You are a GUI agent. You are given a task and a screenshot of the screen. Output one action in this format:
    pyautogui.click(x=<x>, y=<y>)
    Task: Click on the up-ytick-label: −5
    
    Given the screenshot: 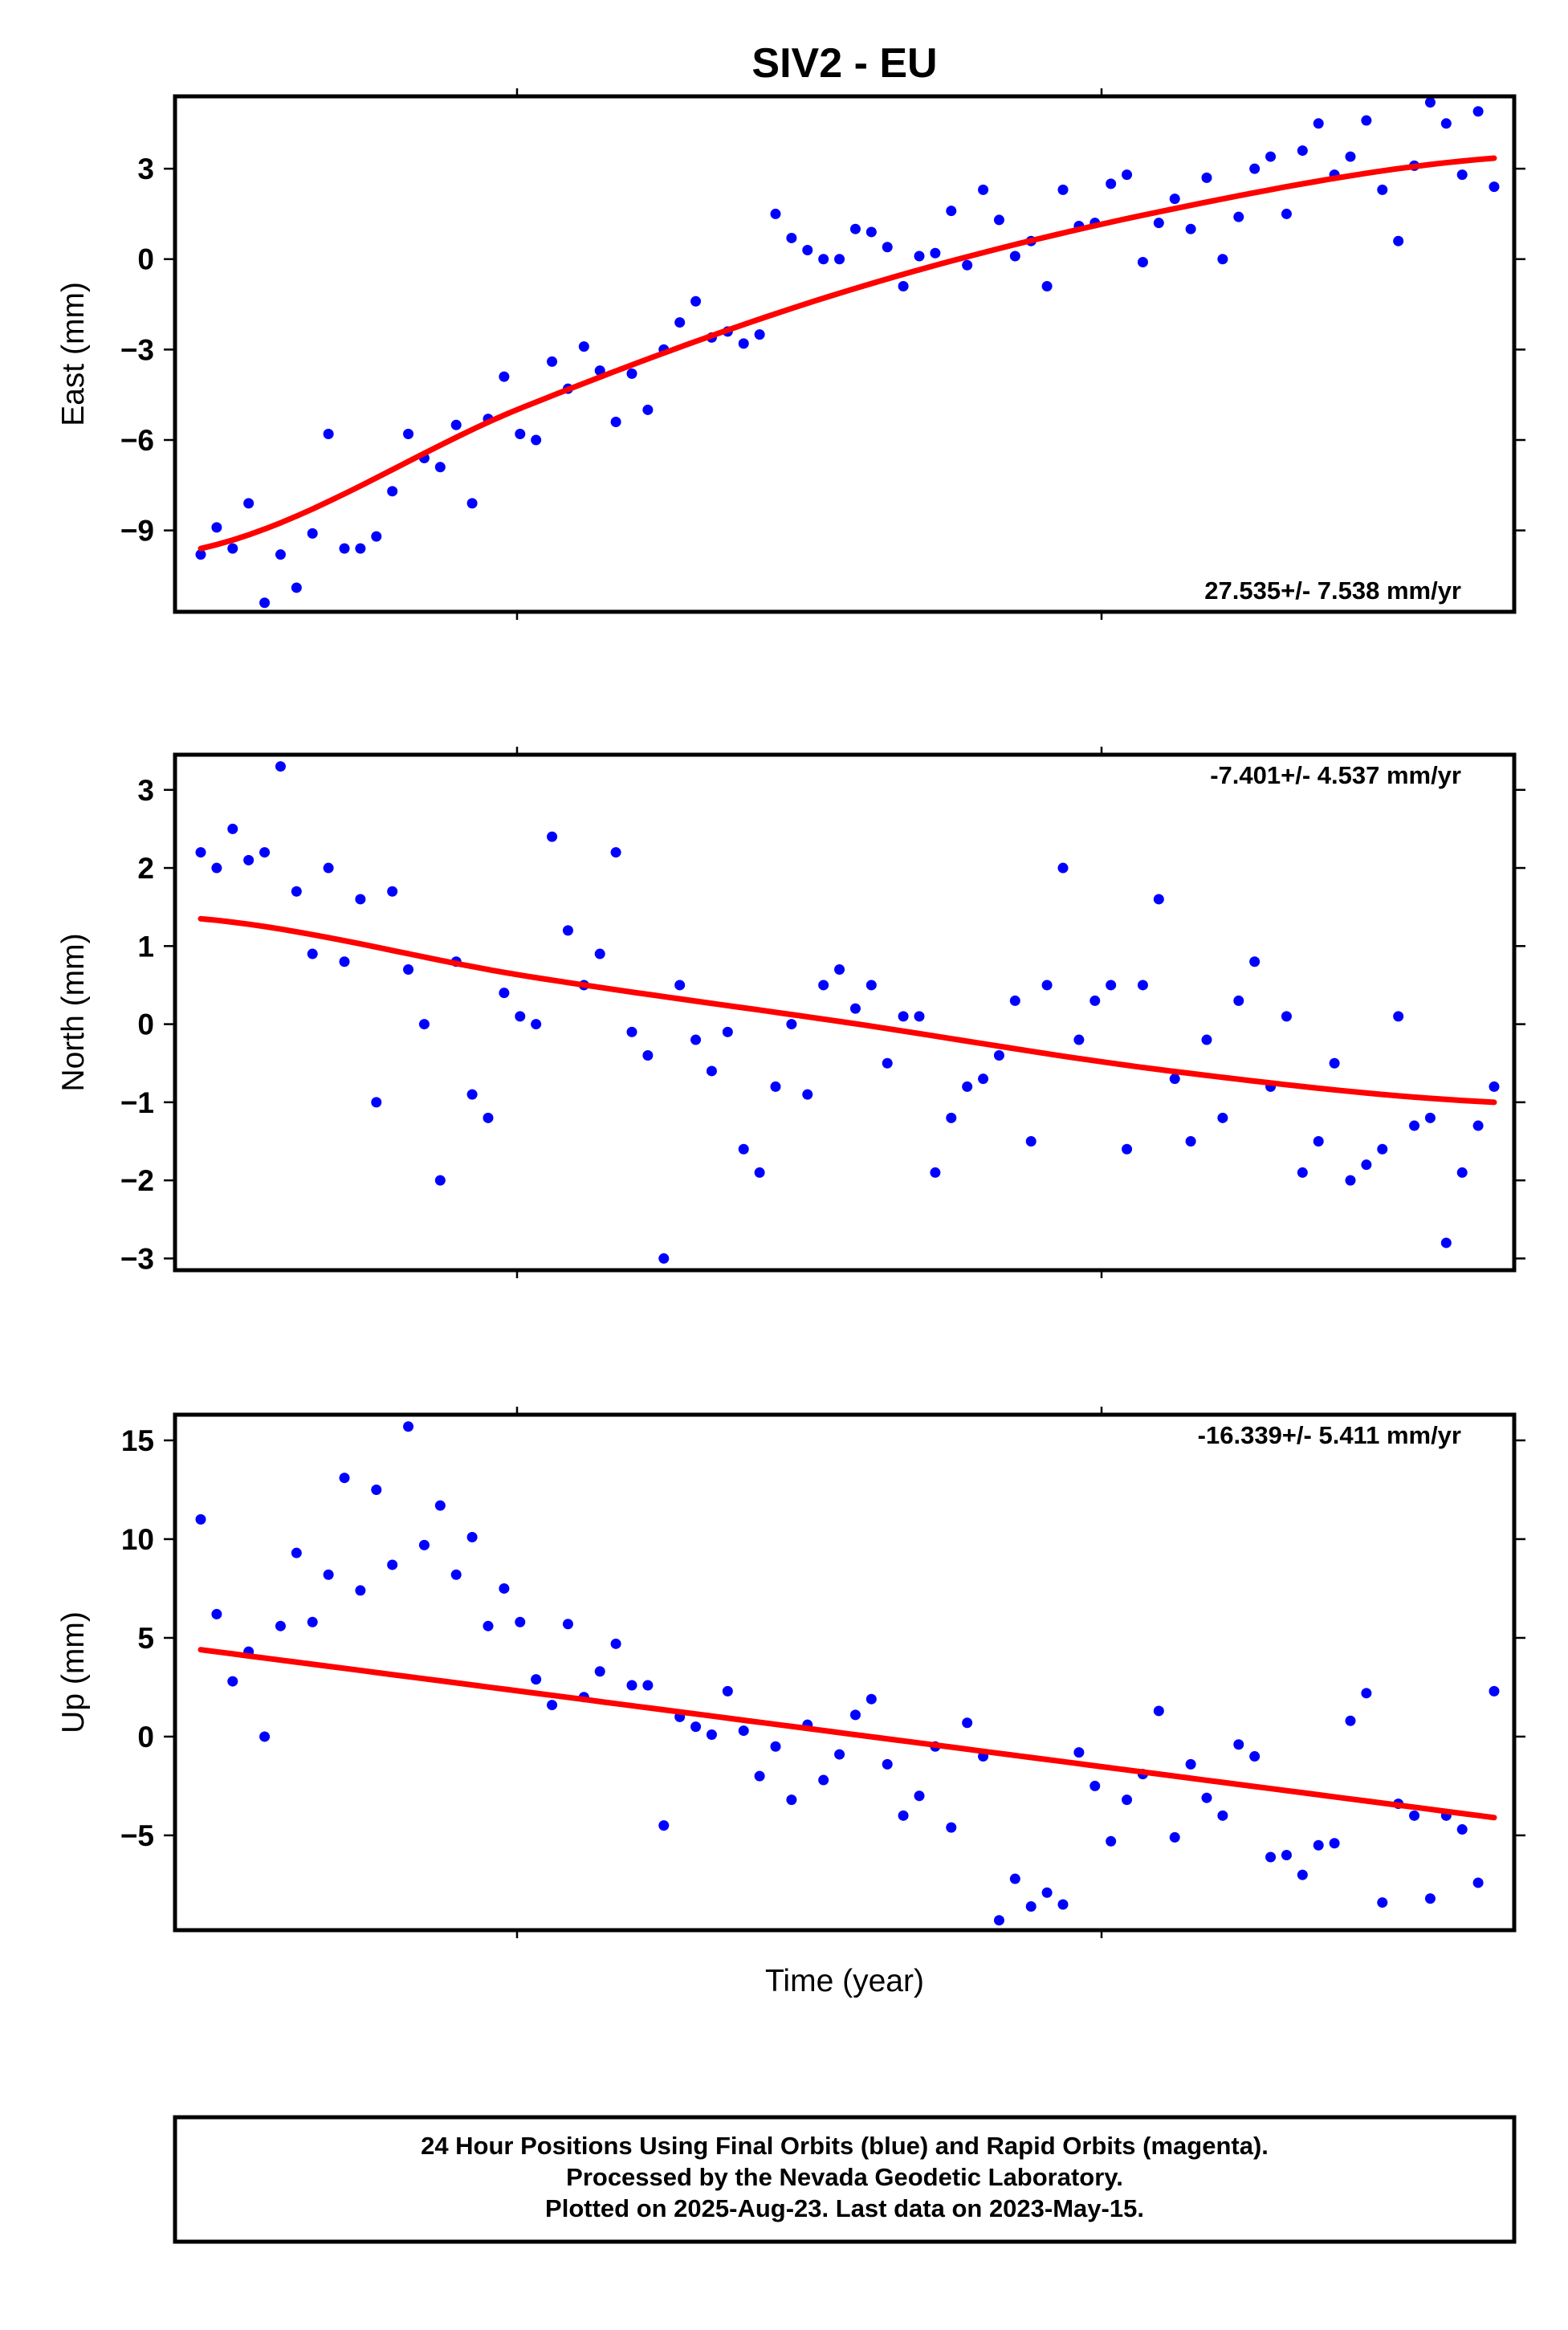 What is the action you would take?
    pyautogui.click(x=137, y=1835)
    